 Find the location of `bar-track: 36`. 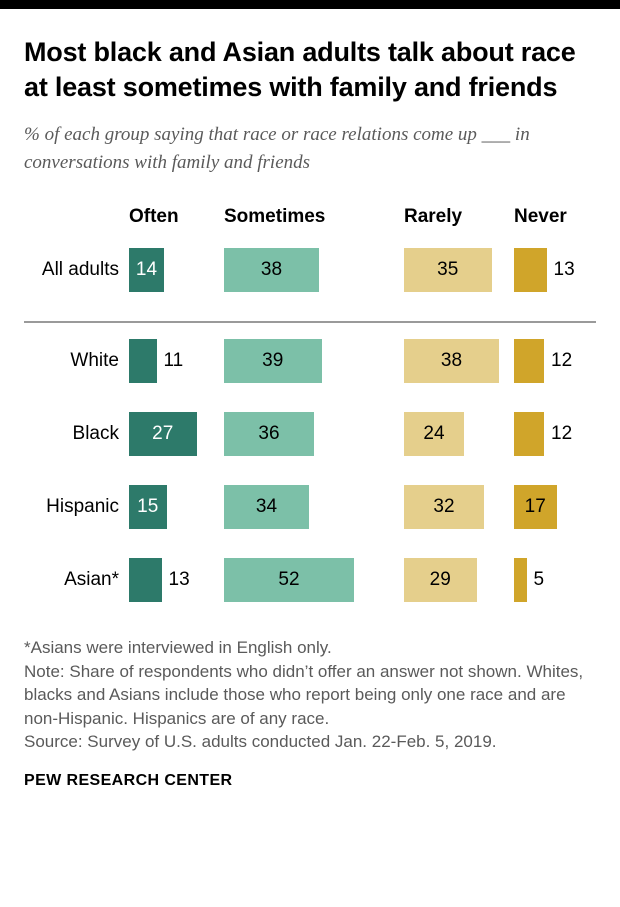

bar-track: 36 is located at coordinates (314, 434).